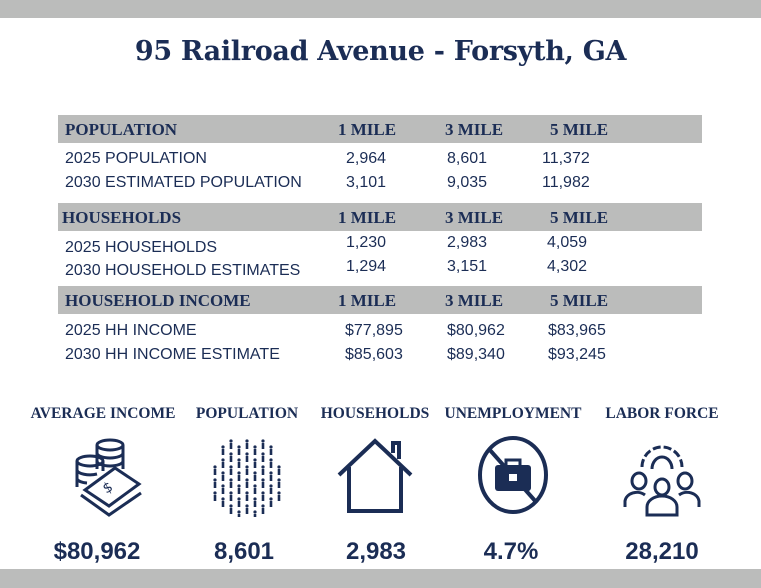 This screenshot has height=588, width=761. I want to click on house-icon, so click(375, 477).